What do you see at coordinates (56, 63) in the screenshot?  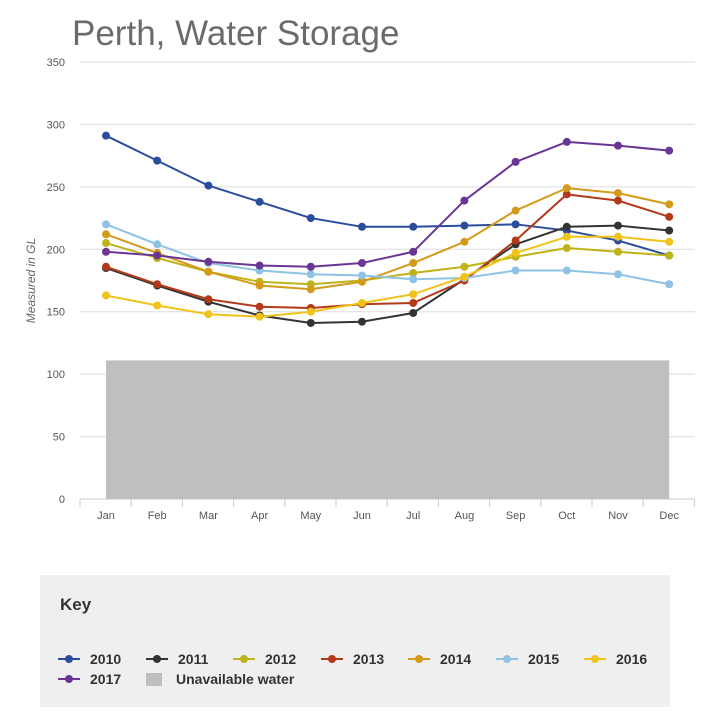 I see `y-tick-label: 350` at bounding box center [56, 63].